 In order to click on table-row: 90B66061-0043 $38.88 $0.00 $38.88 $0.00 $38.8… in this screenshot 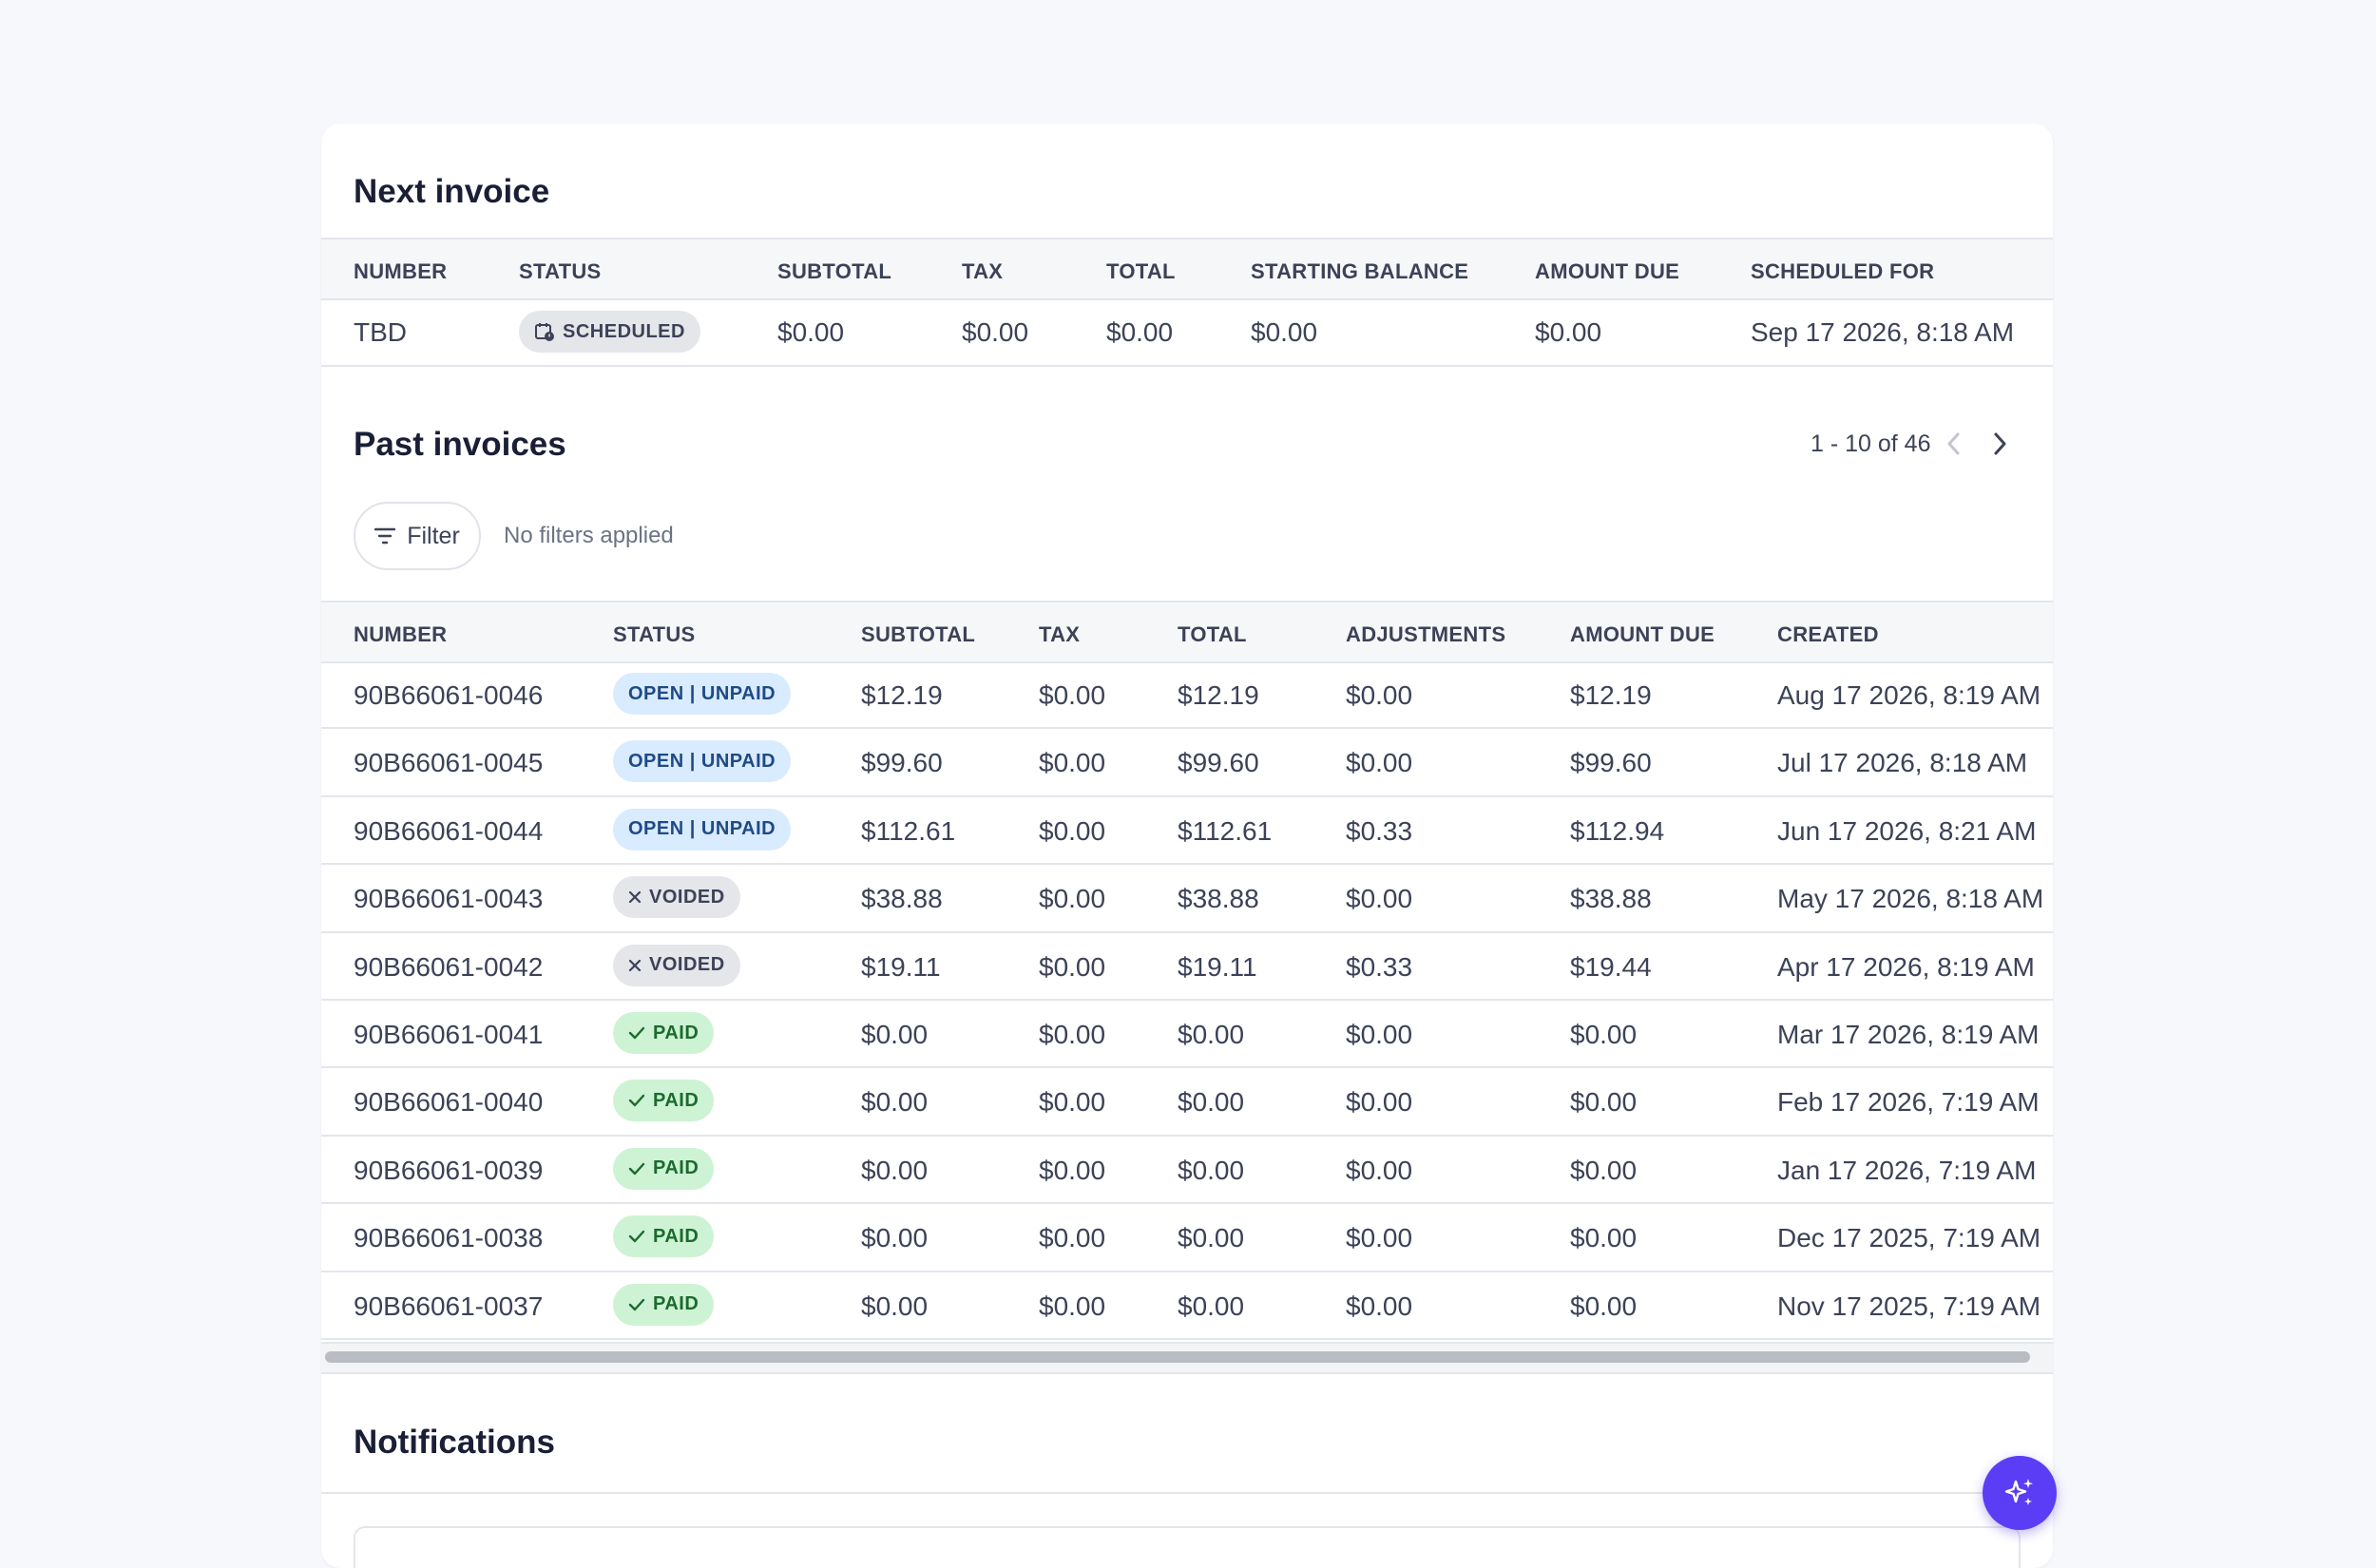, I will do `click(1187, 899)`.